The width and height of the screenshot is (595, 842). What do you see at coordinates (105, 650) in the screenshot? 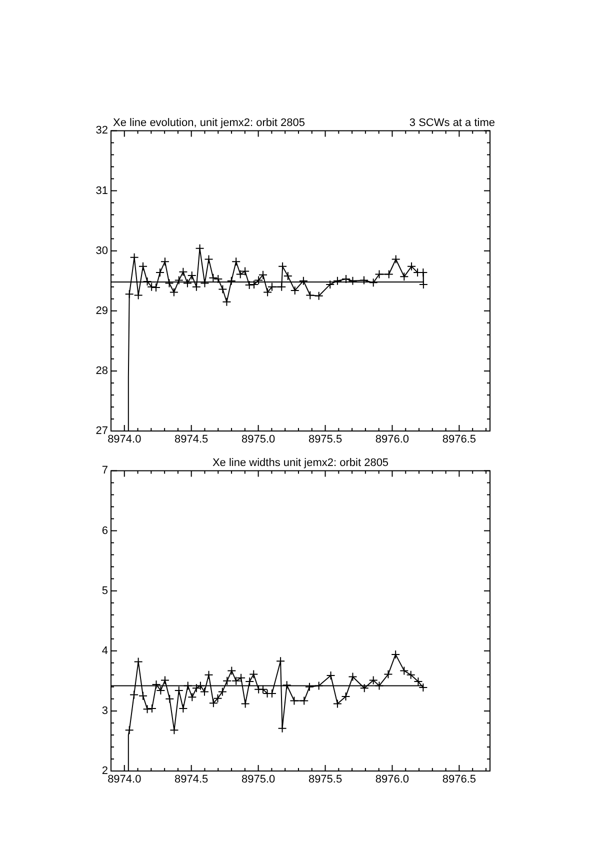
I see `y-tick-label: 4` at bounding box center [105, 650].